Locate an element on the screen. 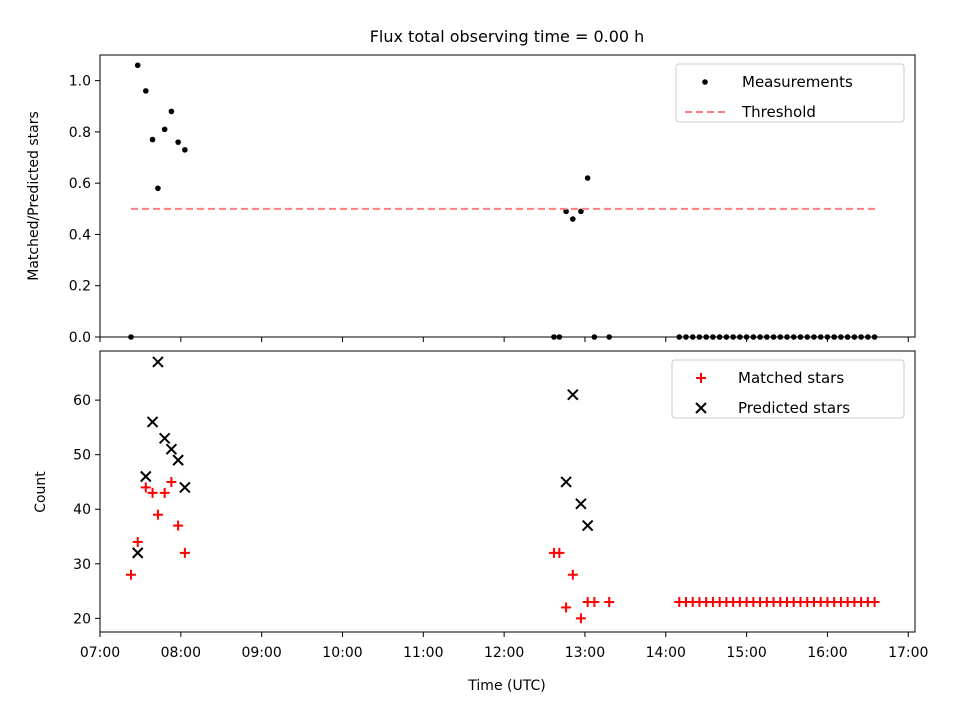 This screenshot has width=960, height=720. x-tick-label: 15:00 is located at coordinates (746, 653).